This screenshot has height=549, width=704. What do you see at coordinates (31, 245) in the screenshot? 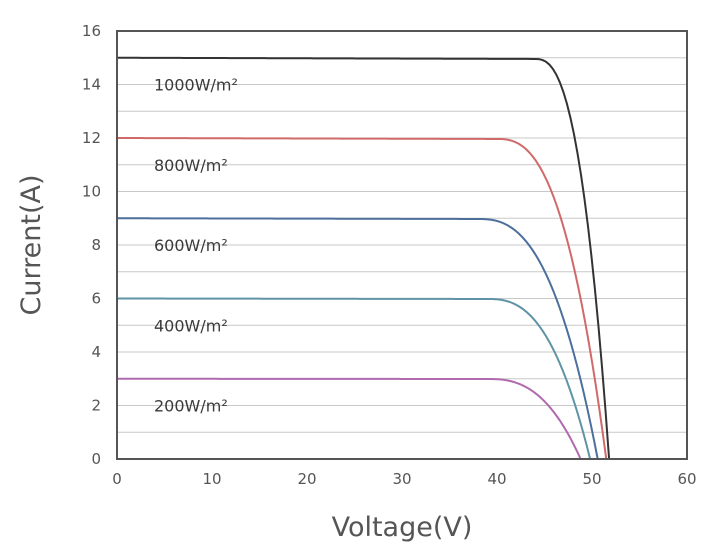
I see `y-axis-label: Current(A)` at bounding box center [31, 245].